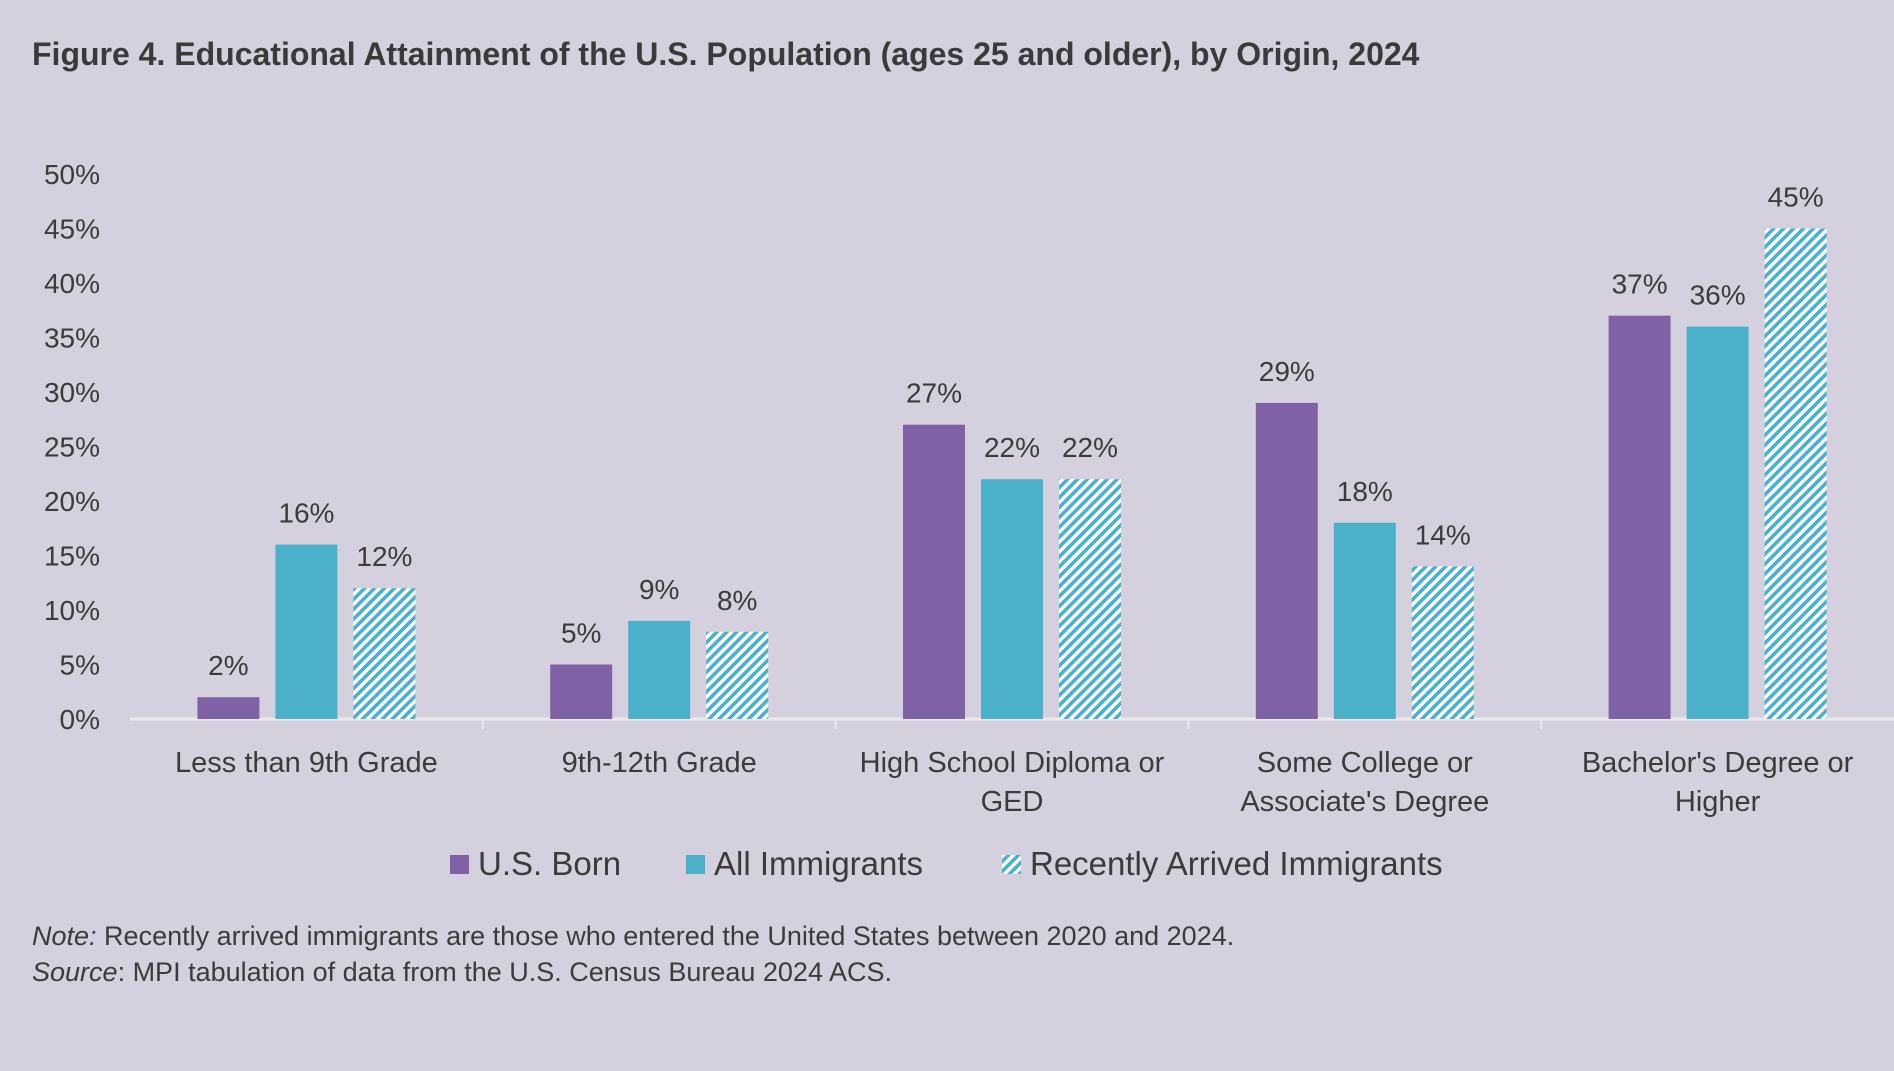  I want to click on y-tick-label: 20%, so click(72, 501).